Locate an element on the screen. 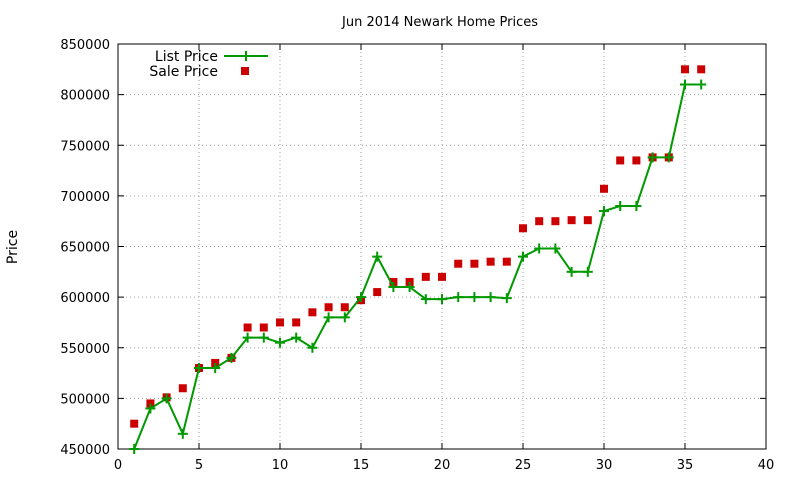 The height and width of the screenshot is (480, 800). x-tick-label: 5 is located at coordinates (199, 465).